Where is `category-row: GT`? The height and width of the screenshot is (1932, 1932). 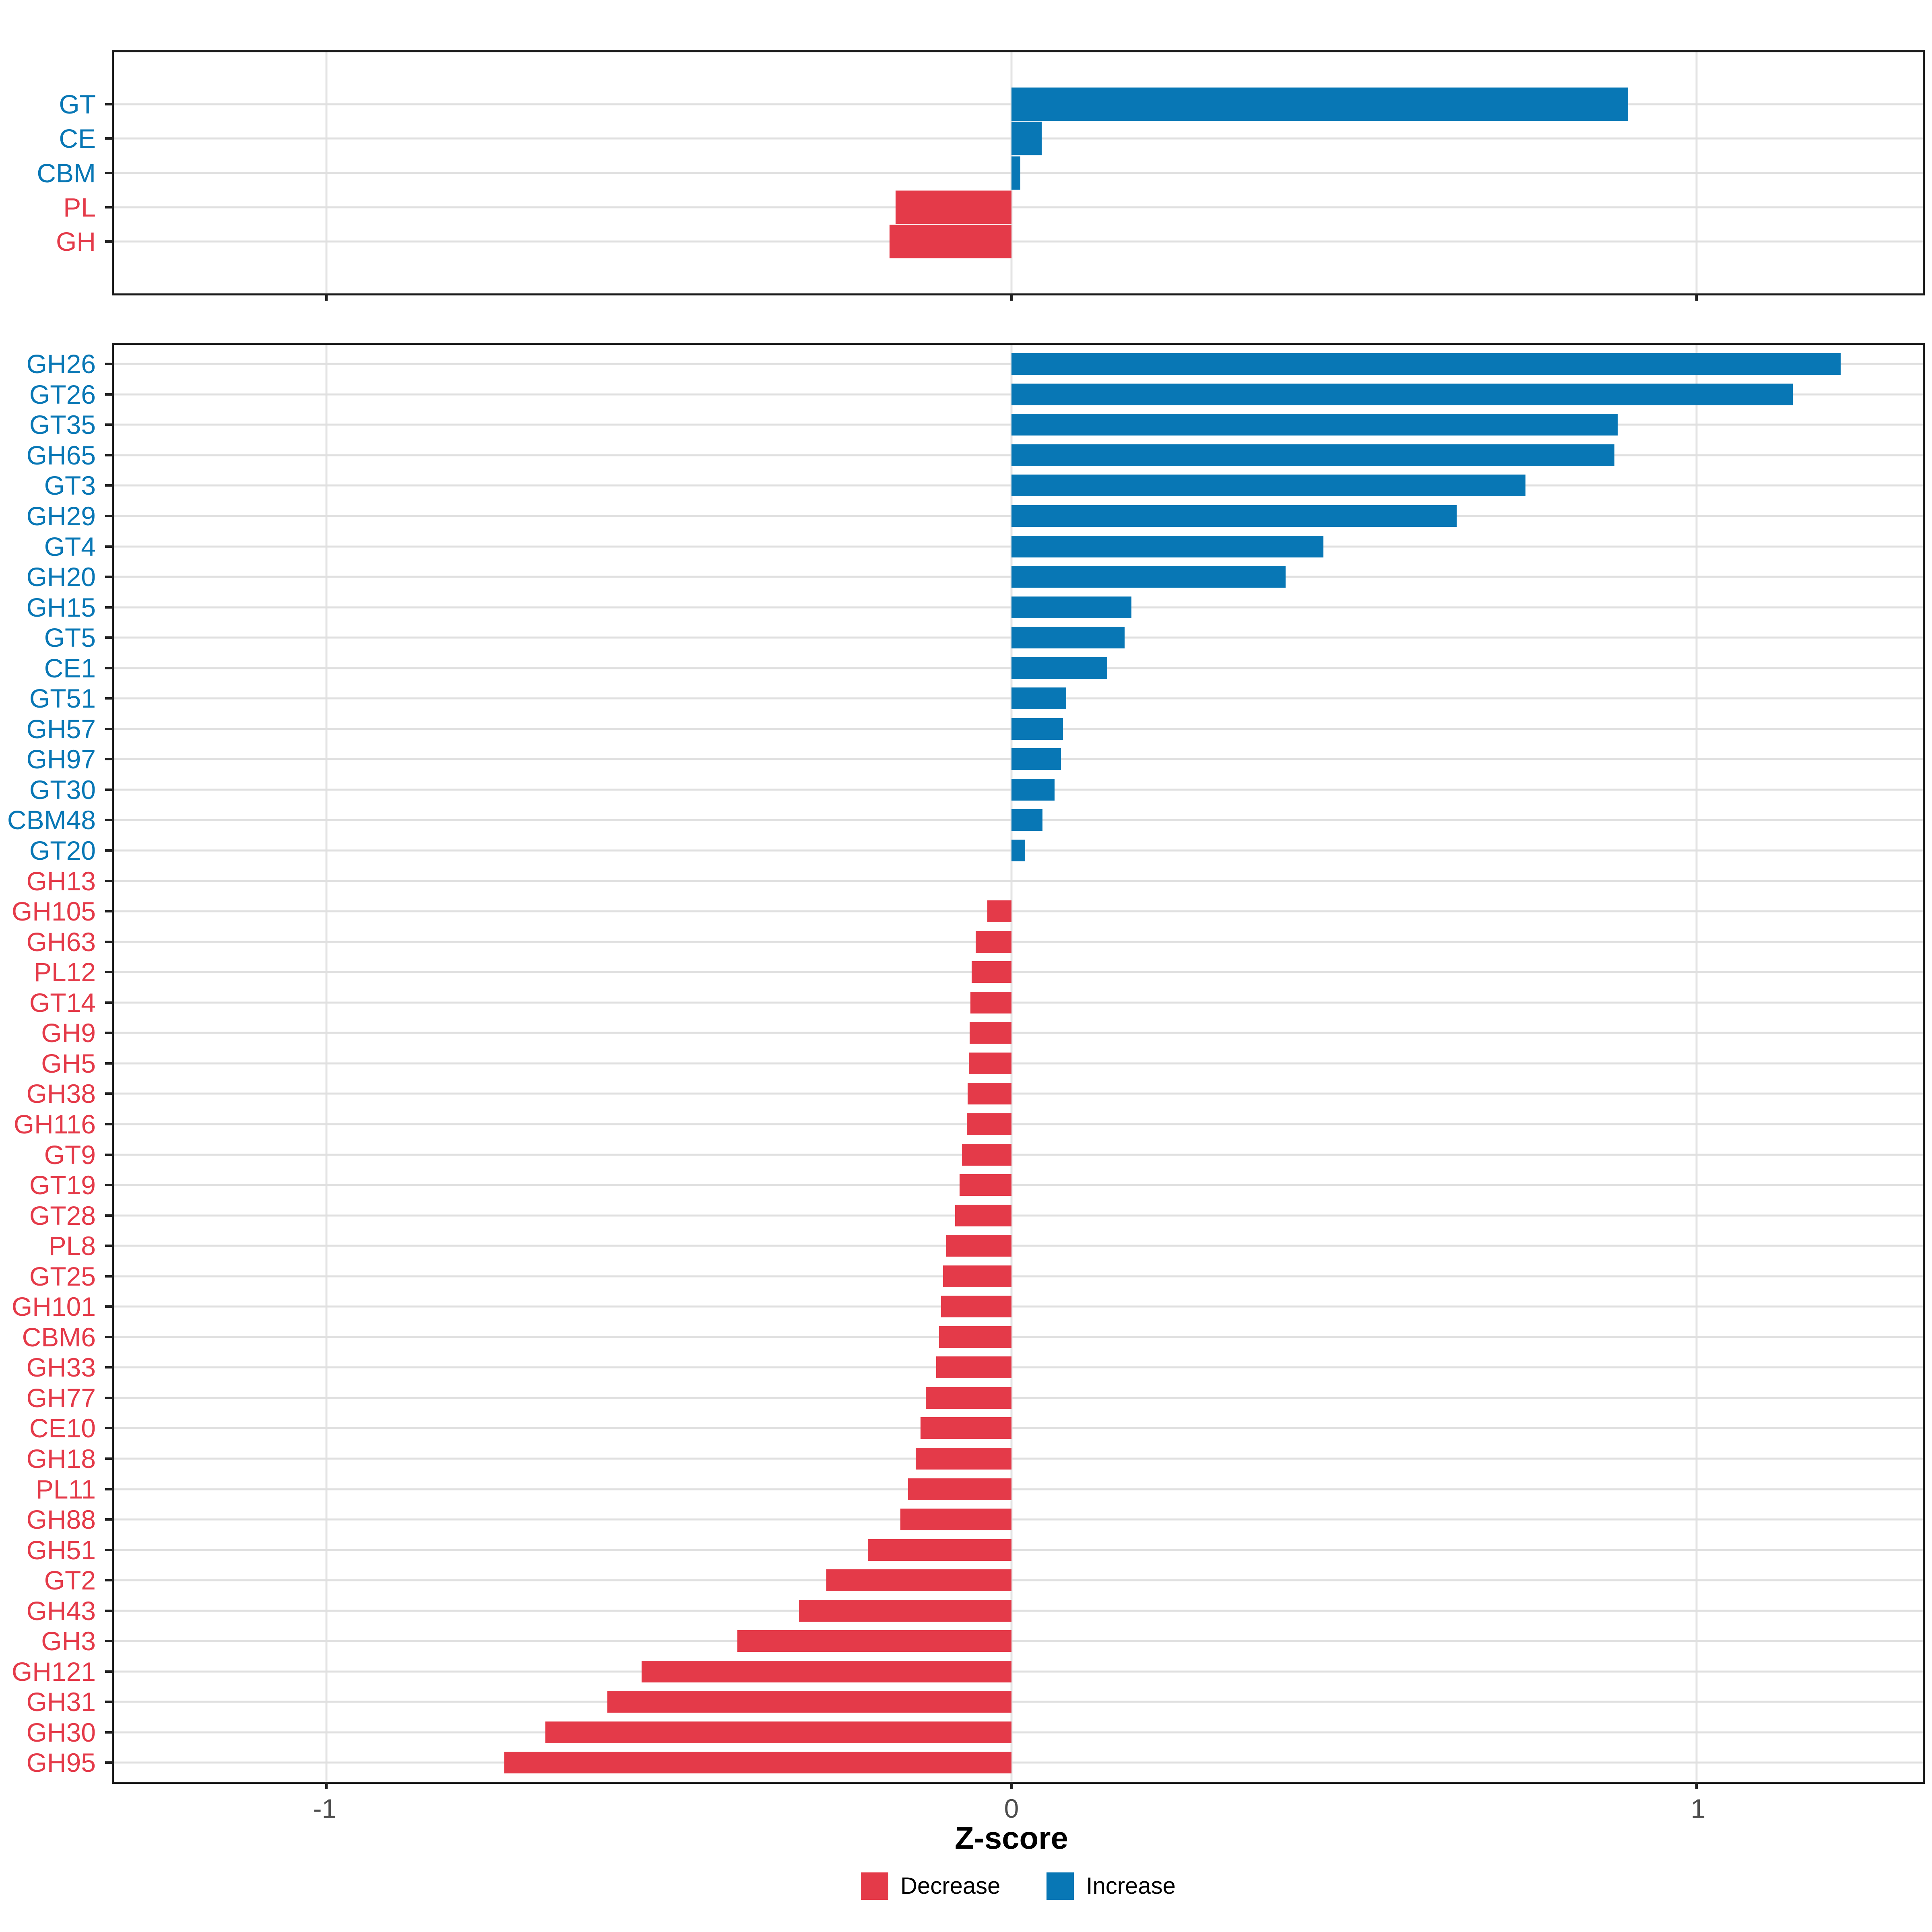 category-row: GT is located at coordinates (991, 104).